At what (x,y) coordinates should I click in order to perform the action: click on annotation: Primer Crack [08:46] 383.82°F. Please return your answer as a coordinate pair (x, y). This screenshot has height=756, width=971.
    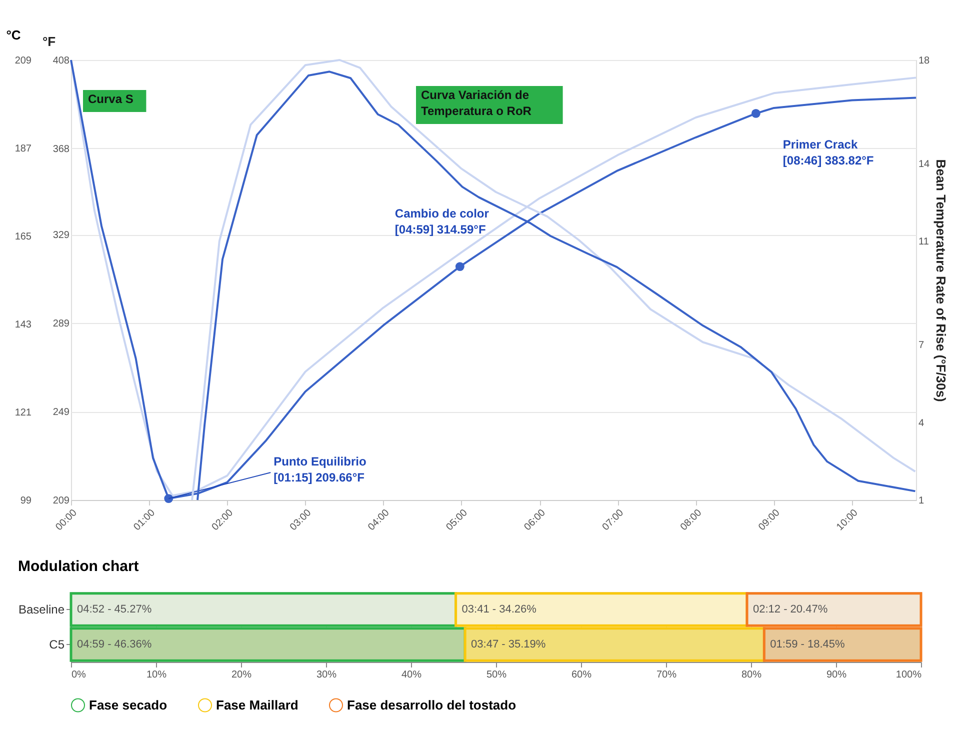
    Looking at the image, I should click on (828, 152).